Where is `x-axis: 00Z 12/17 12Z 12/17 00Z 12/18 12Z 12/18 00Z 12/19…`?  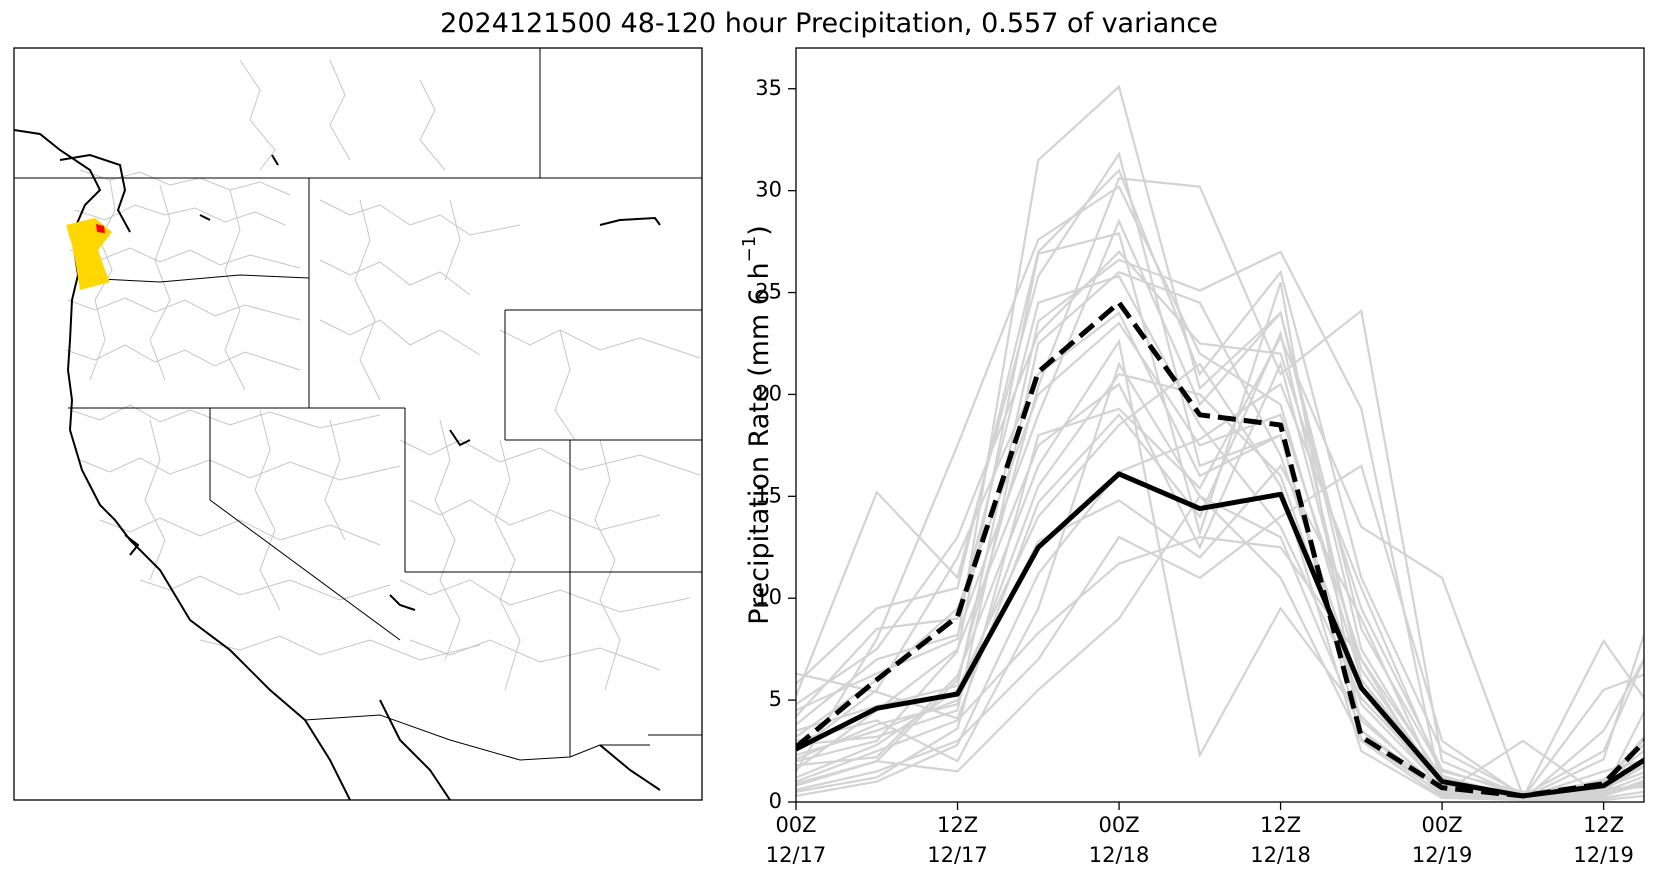 x-axis: 00Z 12/17 12Z 12/17 00Z 12/18 12Z 12/18 00Z 12/19… is located at coordinates (1200, 834).